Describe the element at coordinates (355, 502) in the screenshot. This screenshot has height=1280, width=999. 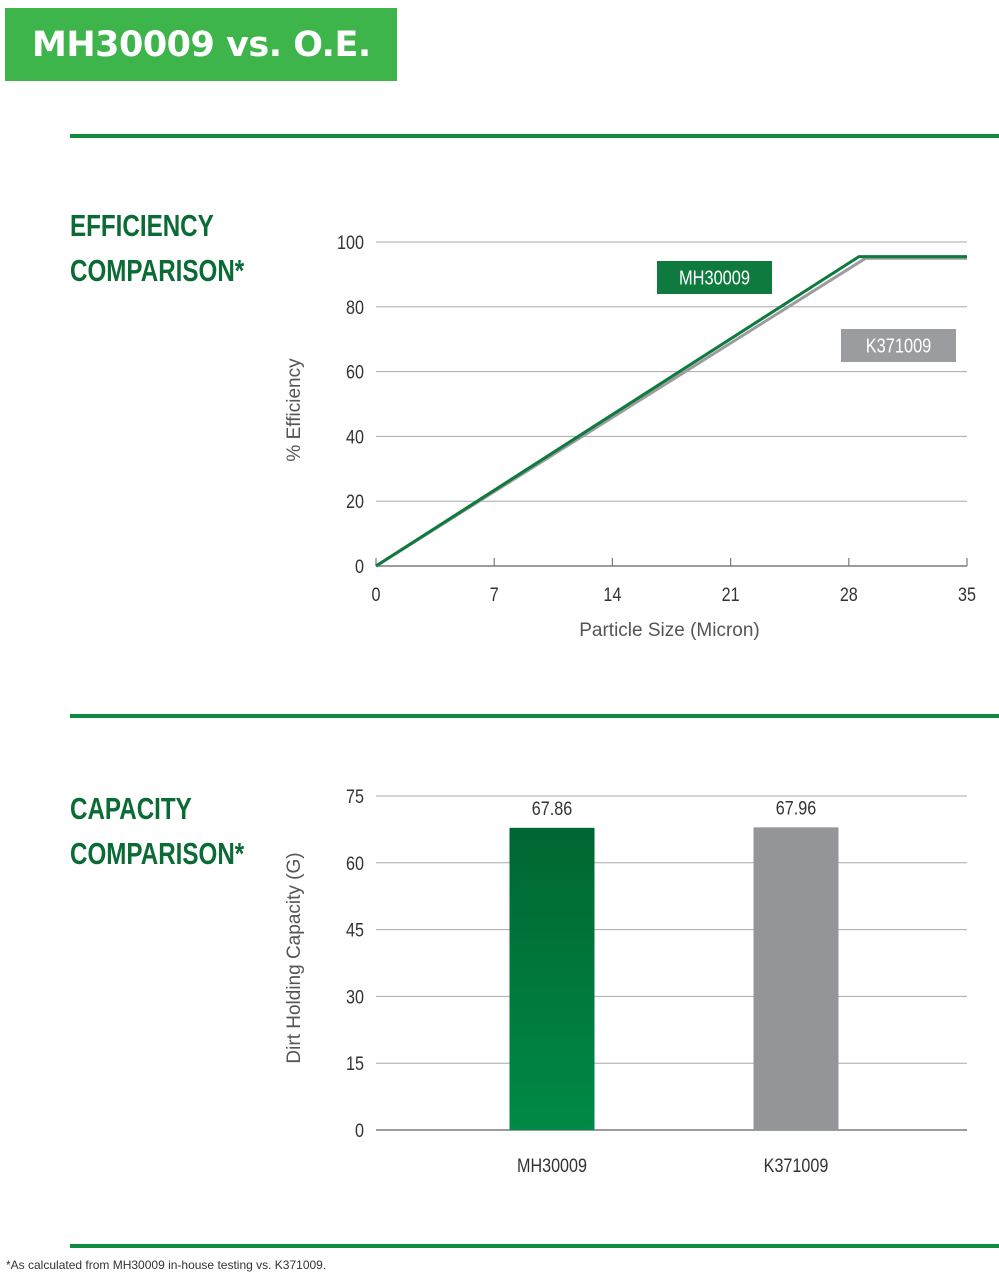
I see `efficiency-y-tick-label: 20` at that location.